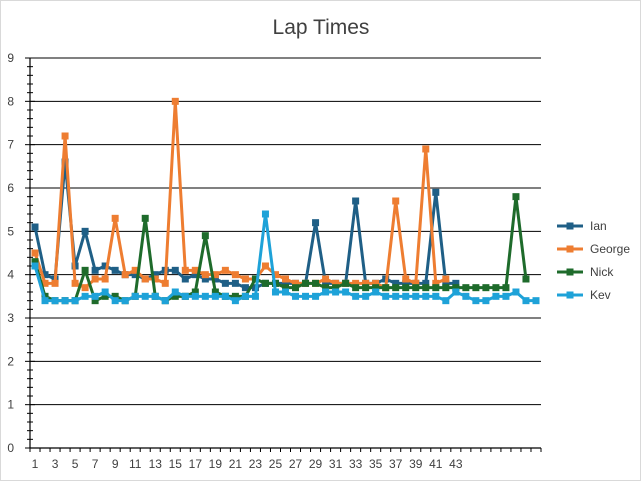 The image size is (641, 482). I want to click on x-tick-label: 31, so click(336, 464).